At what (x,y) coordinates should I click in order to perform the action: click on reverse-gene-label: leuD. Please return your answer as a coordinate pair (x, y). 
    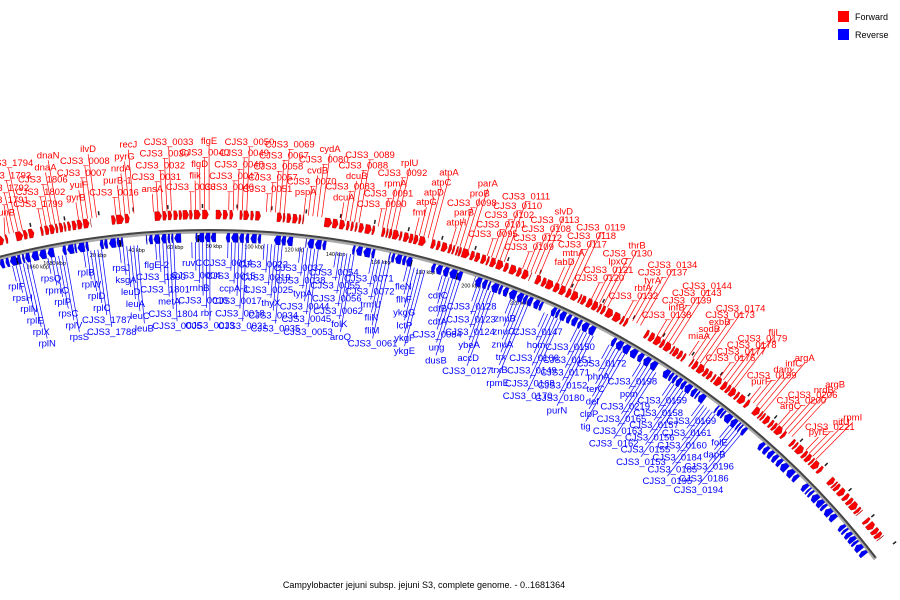
    Looking at the image, I should click on (131, 292).